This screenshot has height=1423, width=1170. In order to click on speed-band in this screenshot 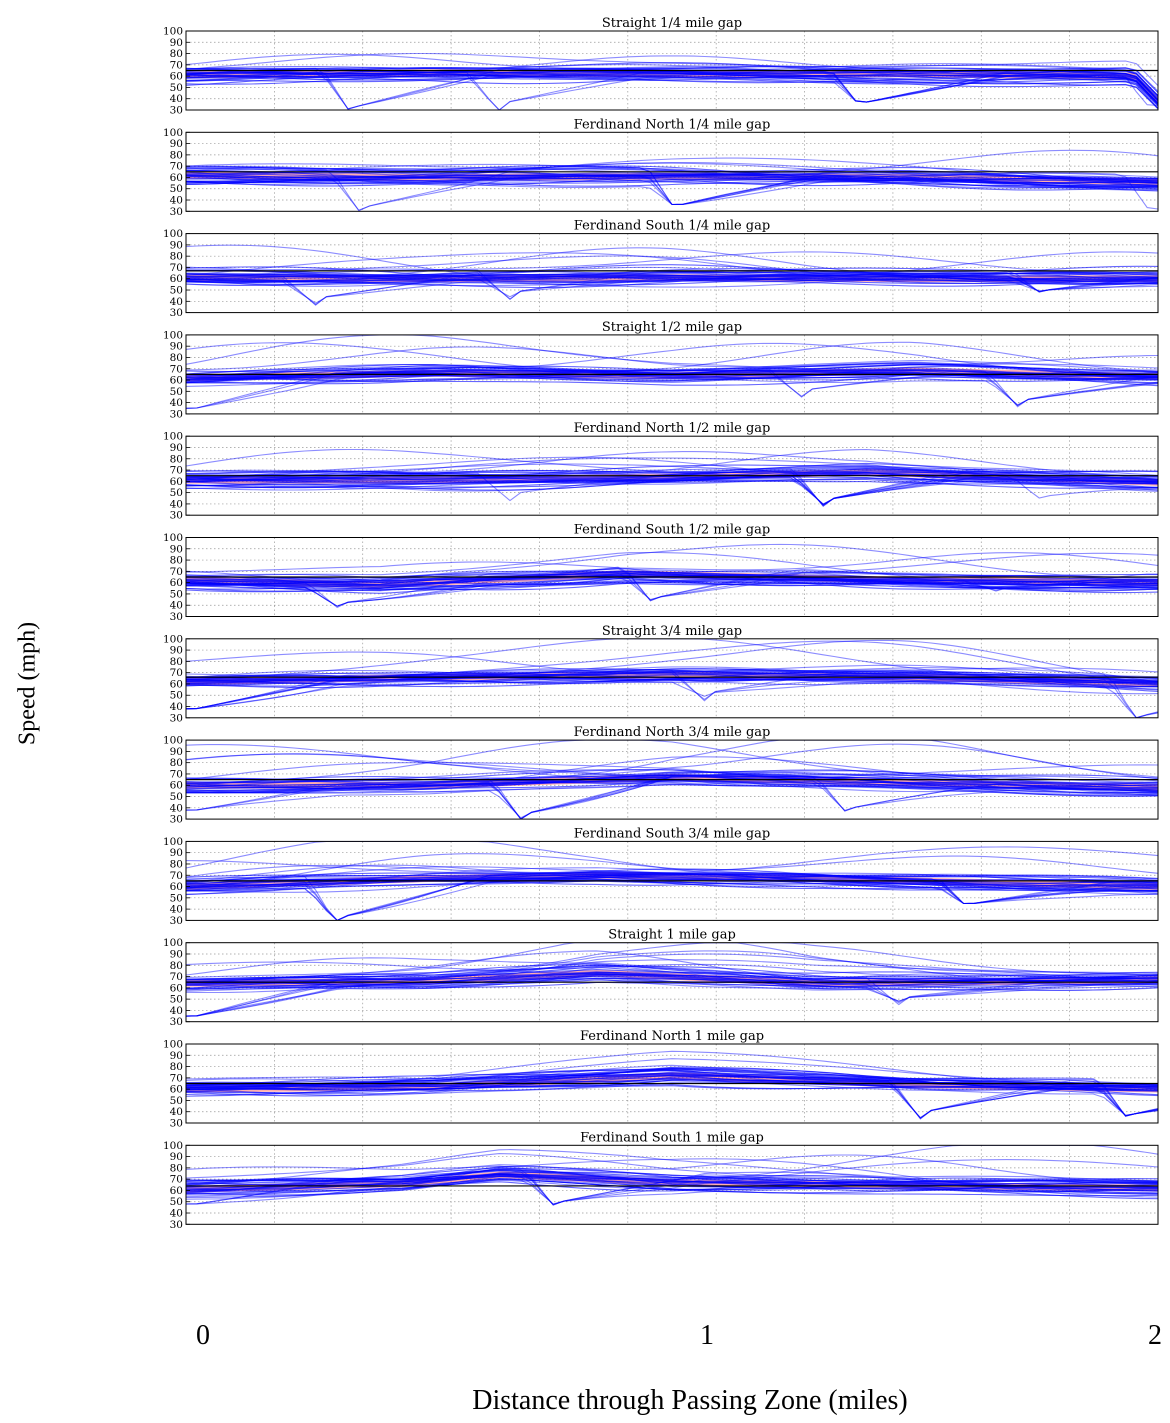, I will do `click(672, 1182)`.